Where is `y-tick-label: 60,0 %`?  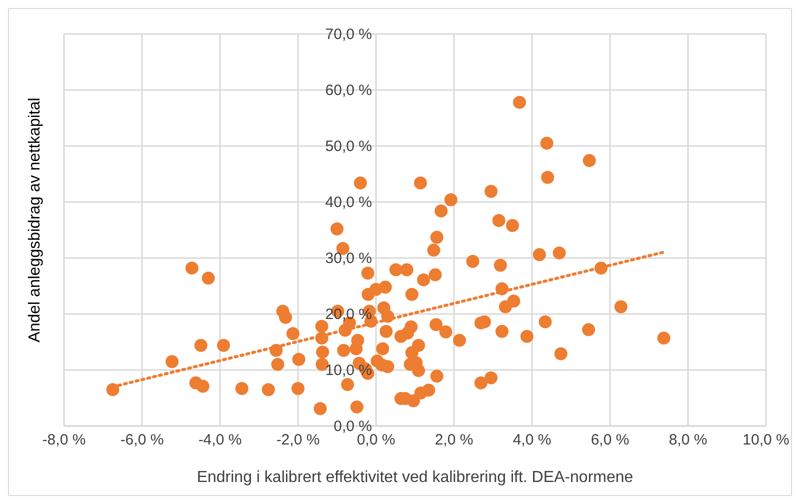
y-tick-label: 60,0 % is located at coordinates (348, 90).